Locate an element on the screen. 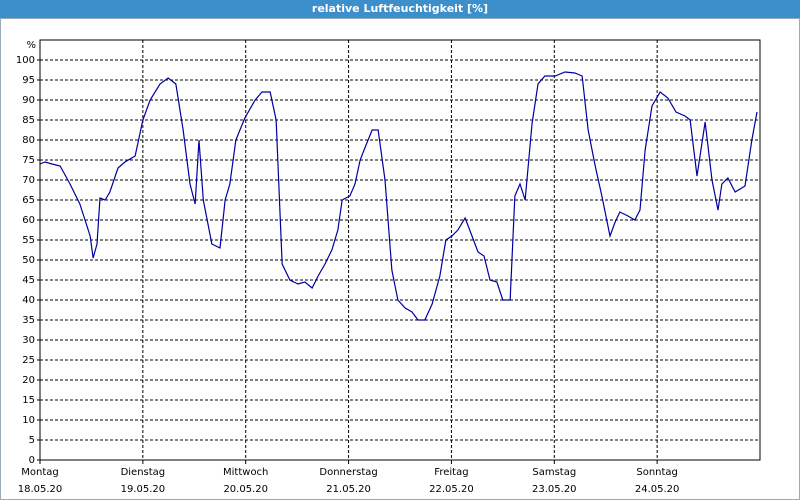 The image size is (800, 500). y-tick-label: 25 is located at coordinates (28, 360).